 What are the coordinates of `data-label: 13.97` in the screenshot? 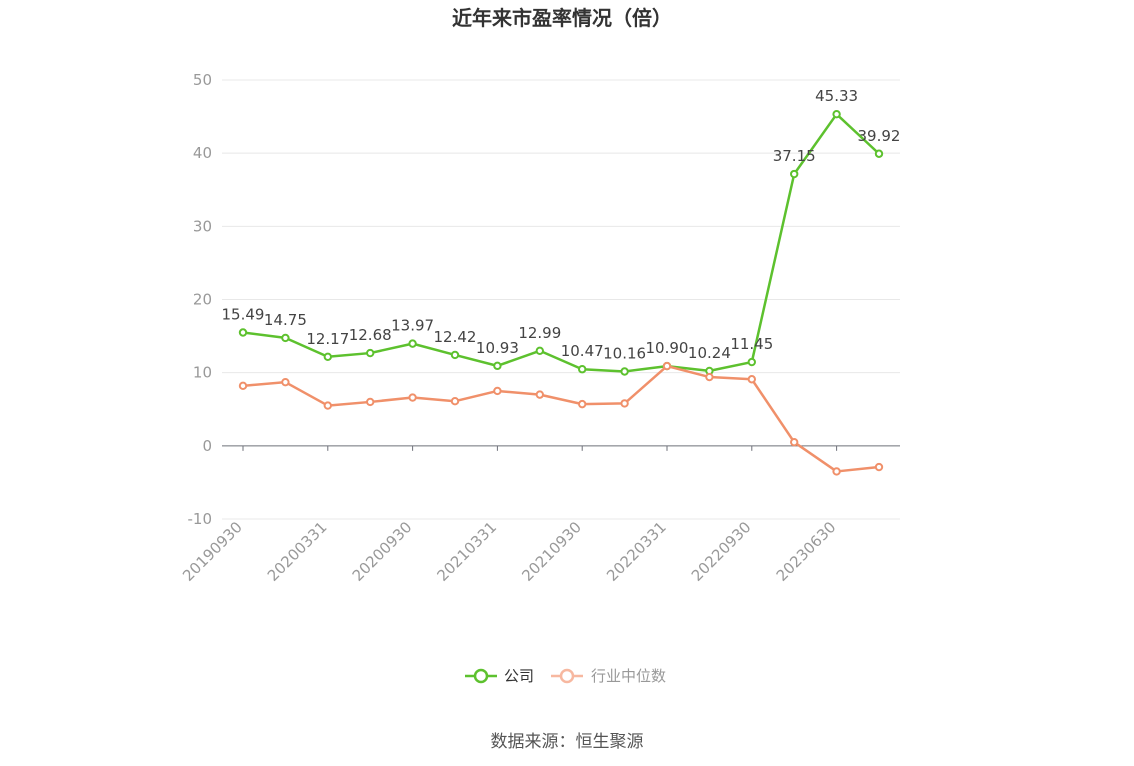 It's located at (412, 326).